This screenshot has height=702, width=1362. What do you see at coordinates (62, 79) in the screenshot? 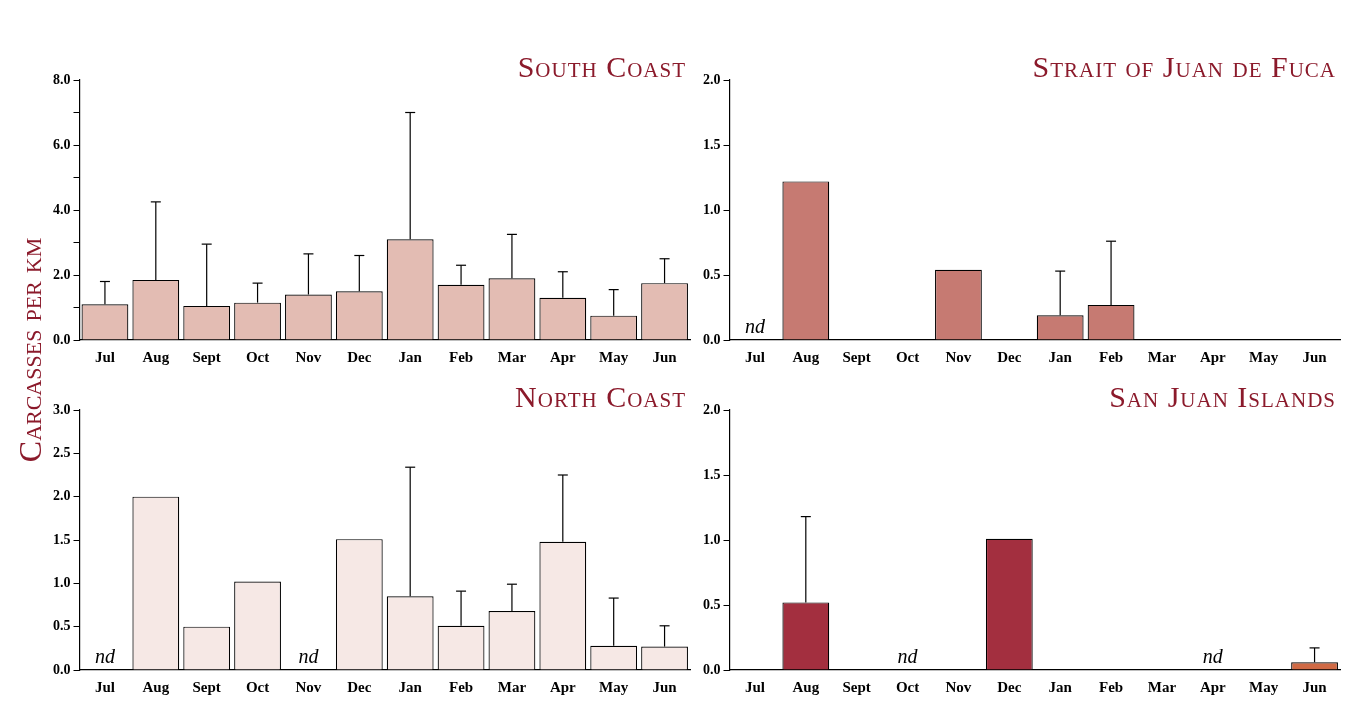
I see `y-tick-label: 8.0` at bounding box center [62, 79].